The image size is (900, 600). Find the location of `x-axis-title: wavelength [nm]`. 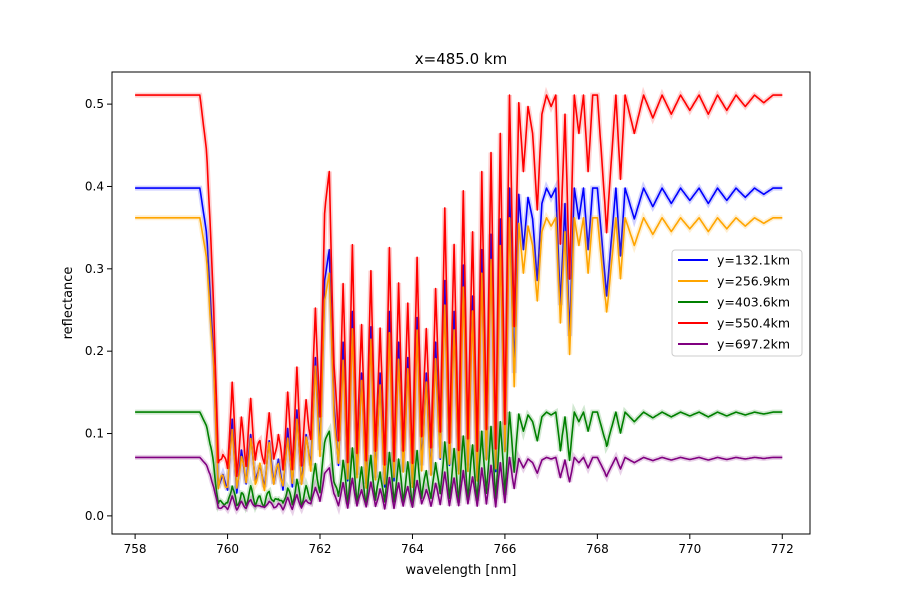

x-axis-title: wavelength [nm] is located at coordinates (461, 570).